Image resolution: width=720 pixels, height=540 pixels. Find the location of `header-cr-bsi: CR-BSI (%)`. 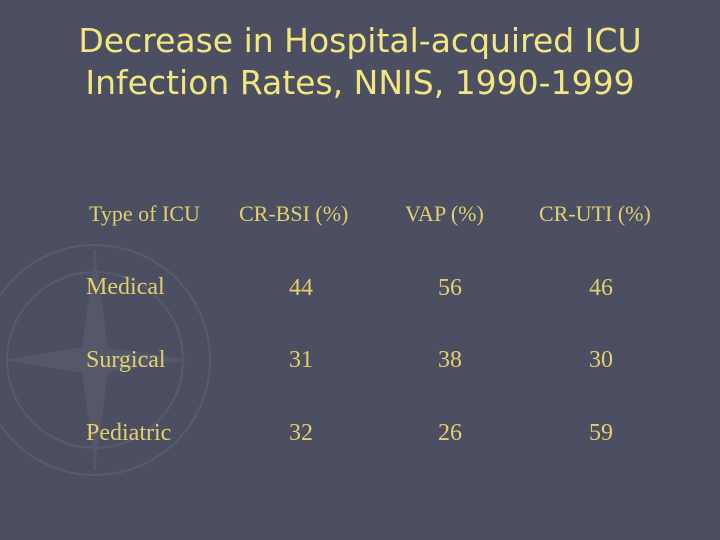

header-cr-bsi: CR-BSI (%) is located at coordinates (294, 213).